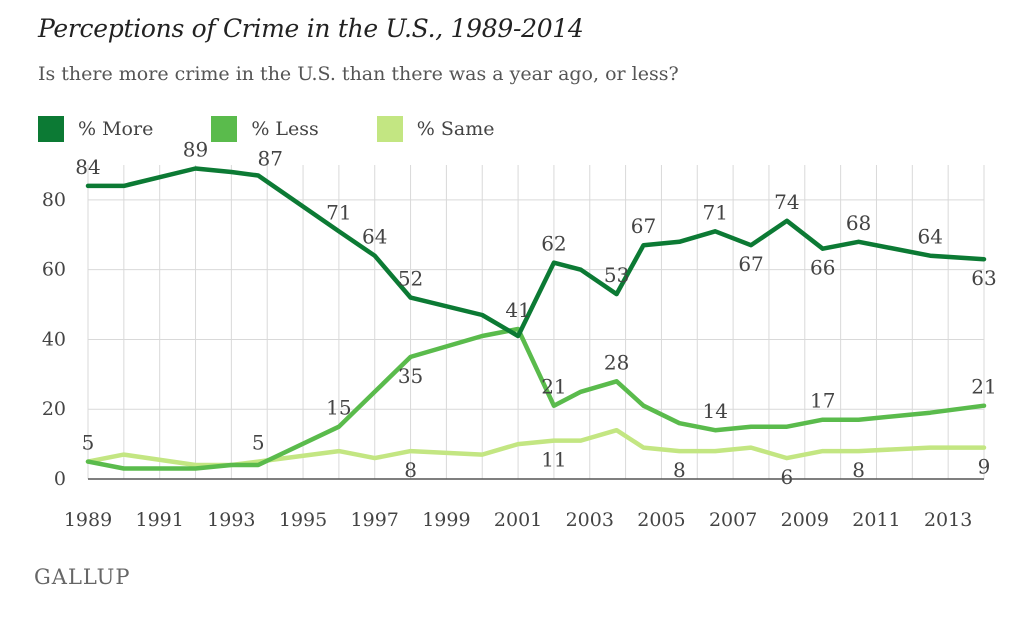  Describe the element at coordinates (54, 270) in the screenshot. I see `y-tick-label: 60` at that location.